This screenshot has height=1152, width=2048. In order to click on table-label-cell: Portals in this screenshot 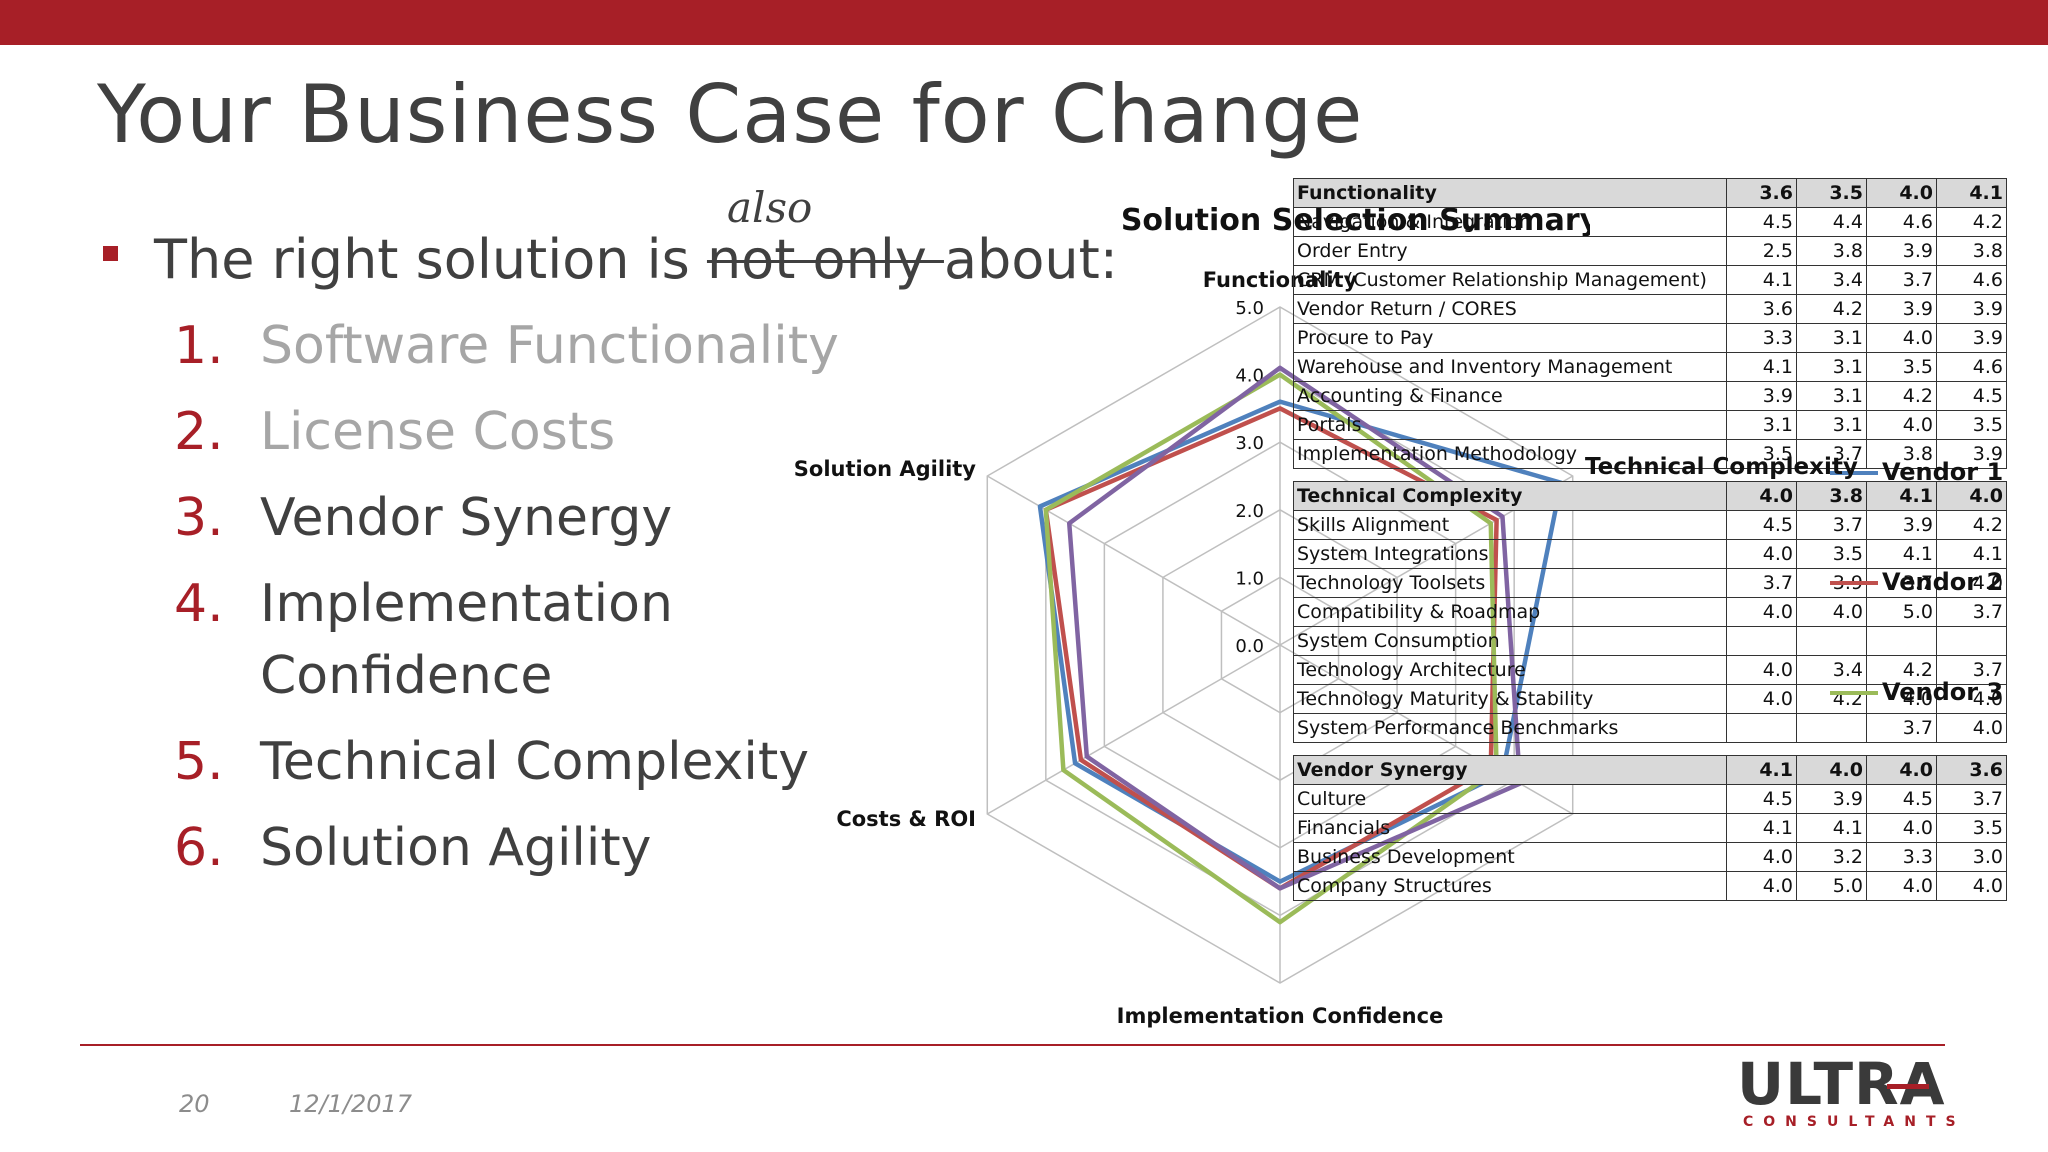, I will do `click(1510, 425)`.